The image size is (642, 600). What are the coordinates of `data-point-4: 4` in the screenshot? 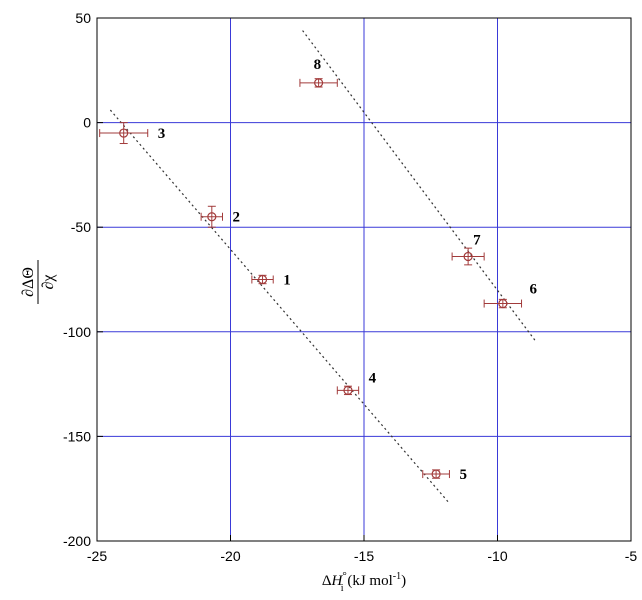 It's located at (356, 383).